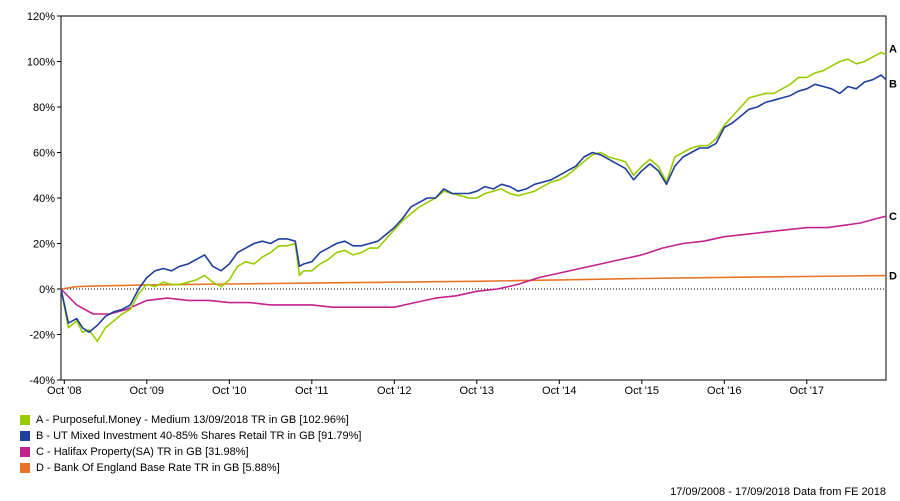  What do you see at coordinates (893, 163) in the screenshot?
I see `chart-end-labels: A B C D` at bounding box center [893, 163].